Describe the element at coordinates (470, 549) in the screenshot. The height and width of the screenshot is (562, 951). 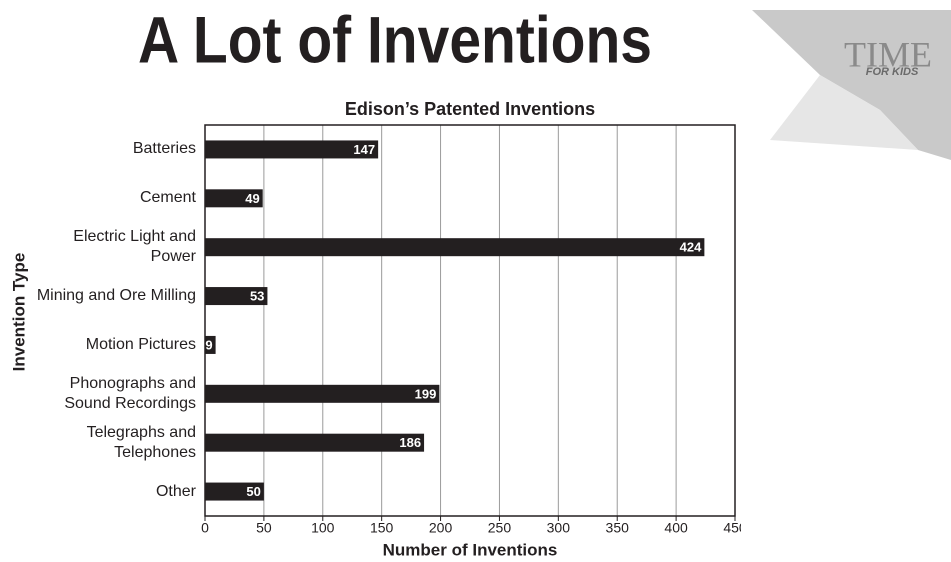
I see `x-axis-label: Number of Inventions` at that location.